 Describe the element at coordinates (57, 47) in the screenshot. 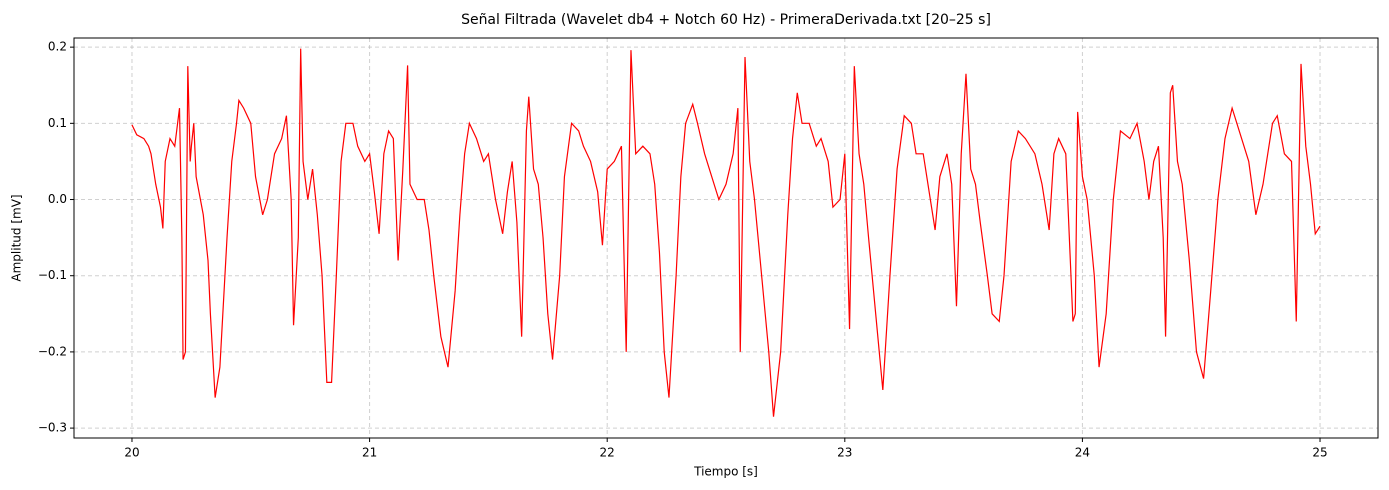

I see `y-tick-label: 0.2` at that location.